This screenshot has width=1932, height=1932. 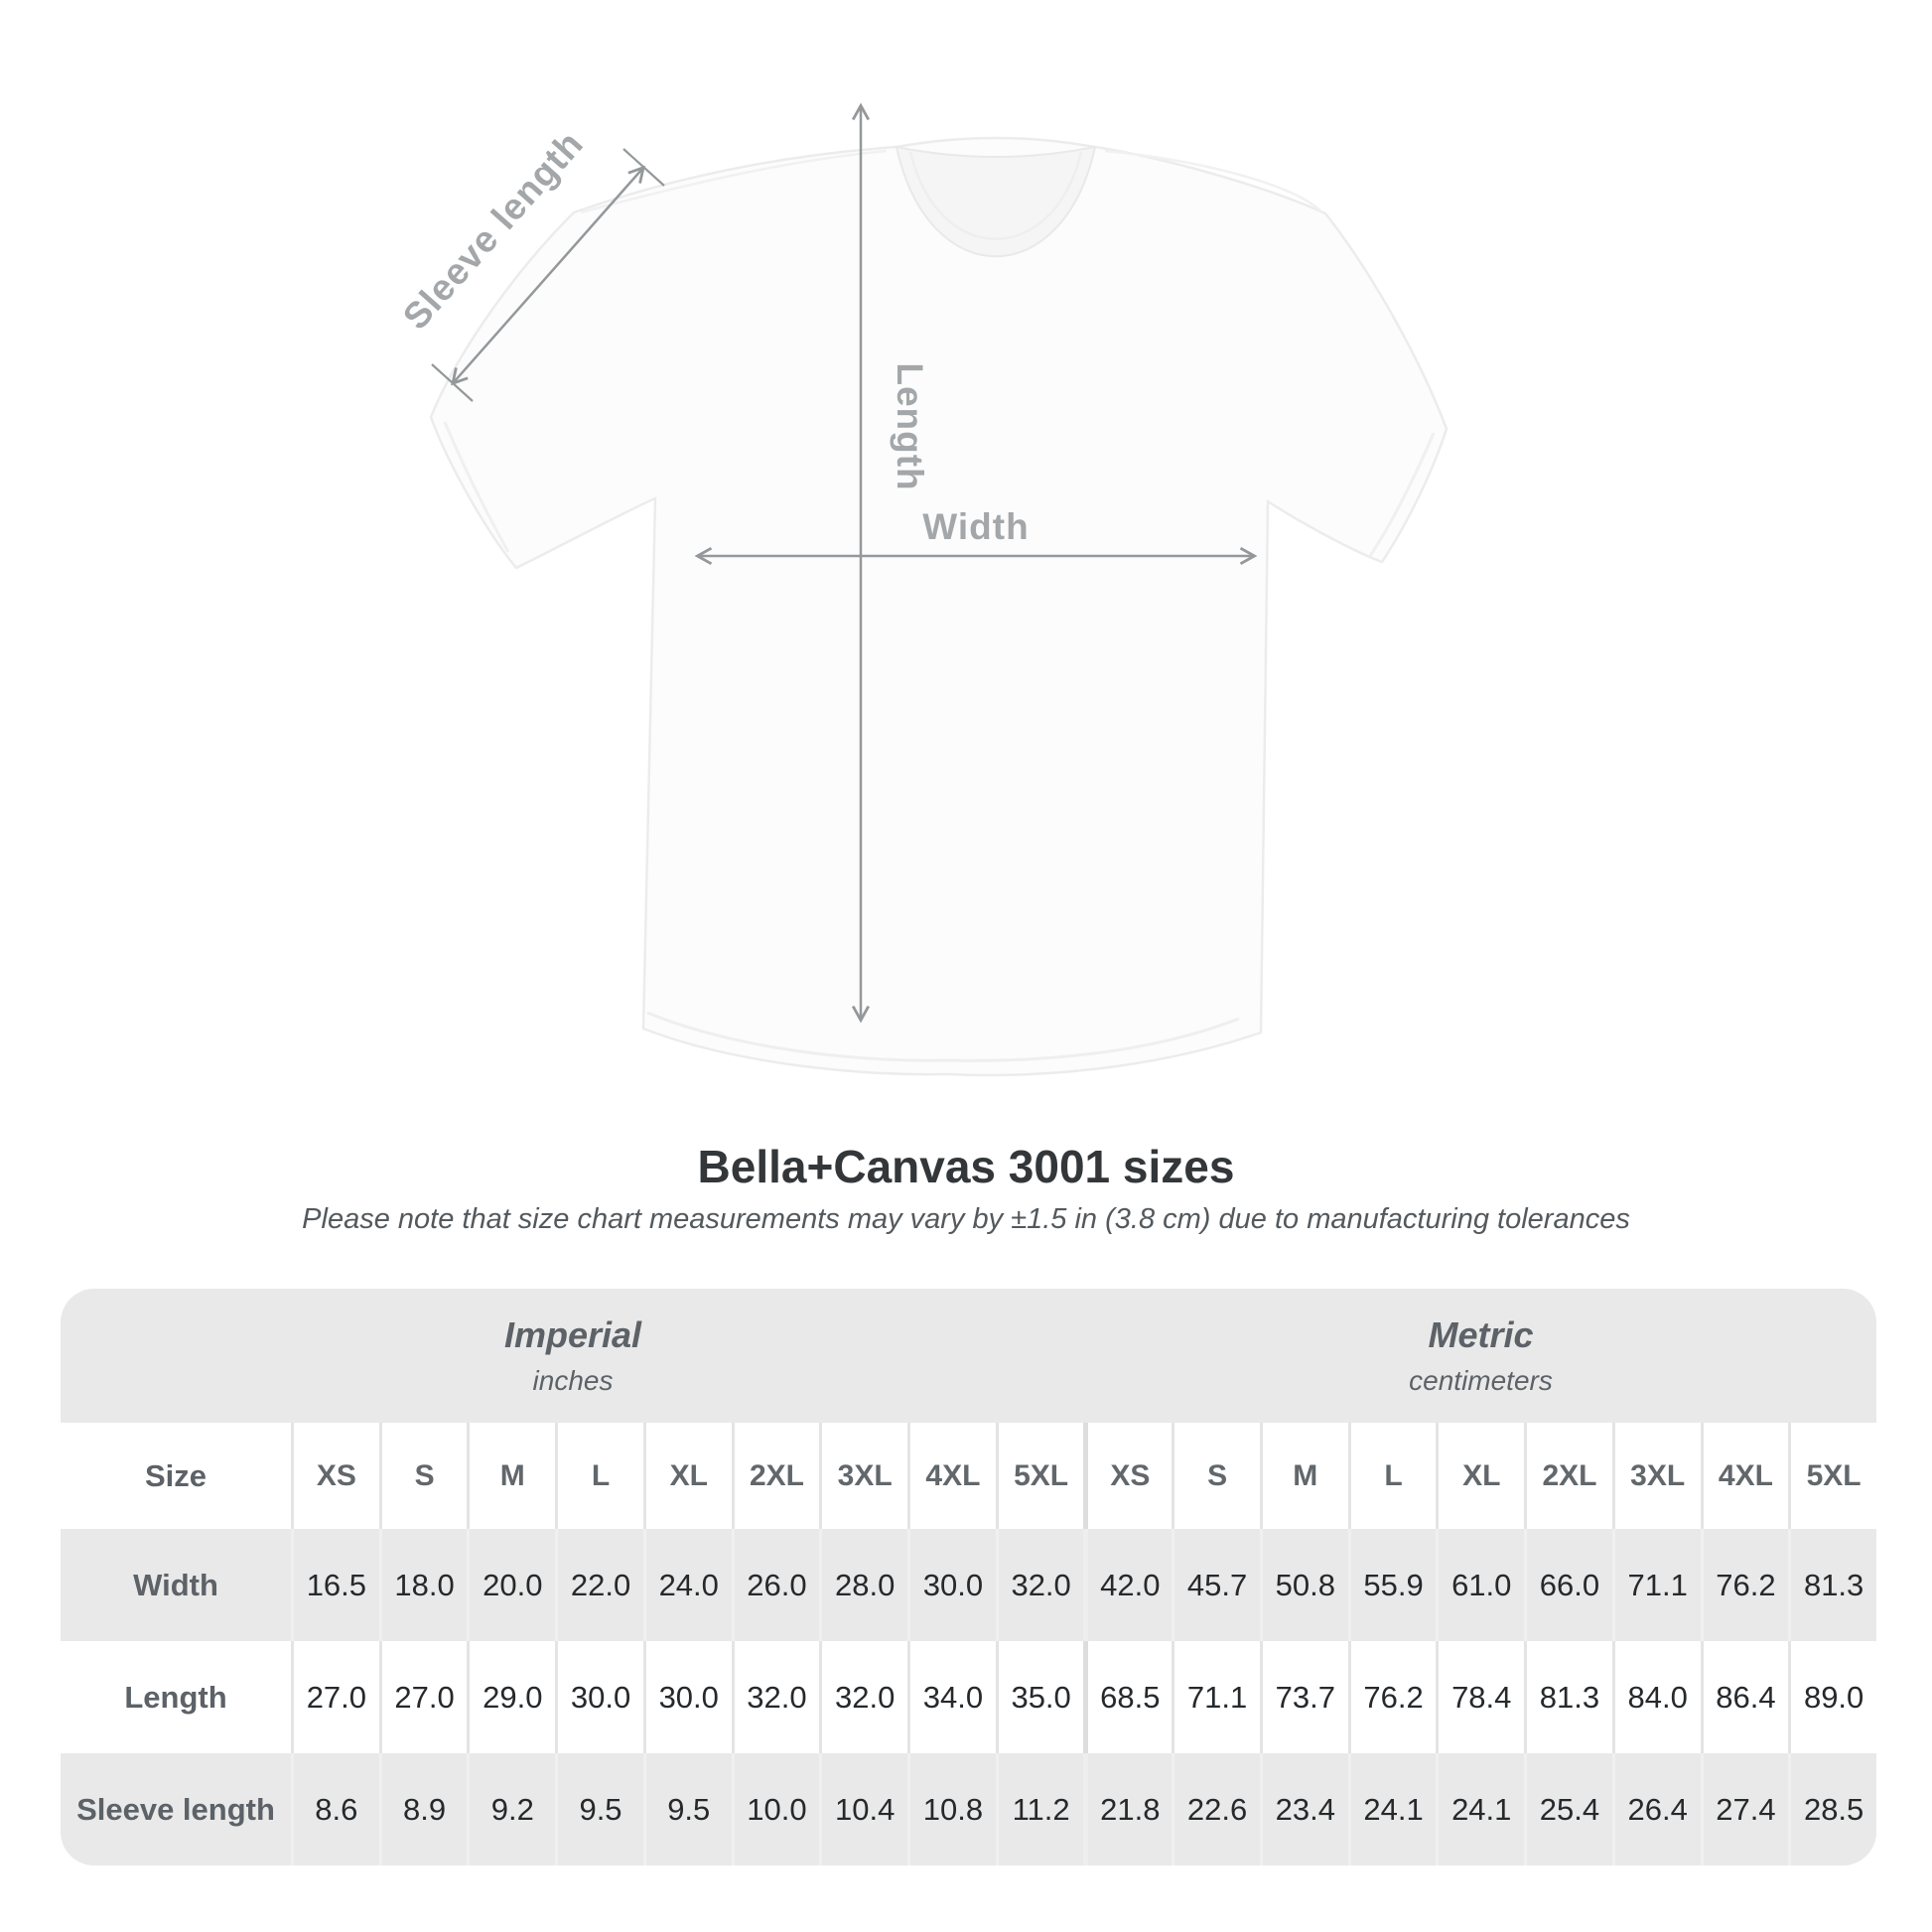 What do you see at coordinates (1568, 1585) in the screenshot?
I see `value-cell: 66.0` at bounding box center [1568, 1585].